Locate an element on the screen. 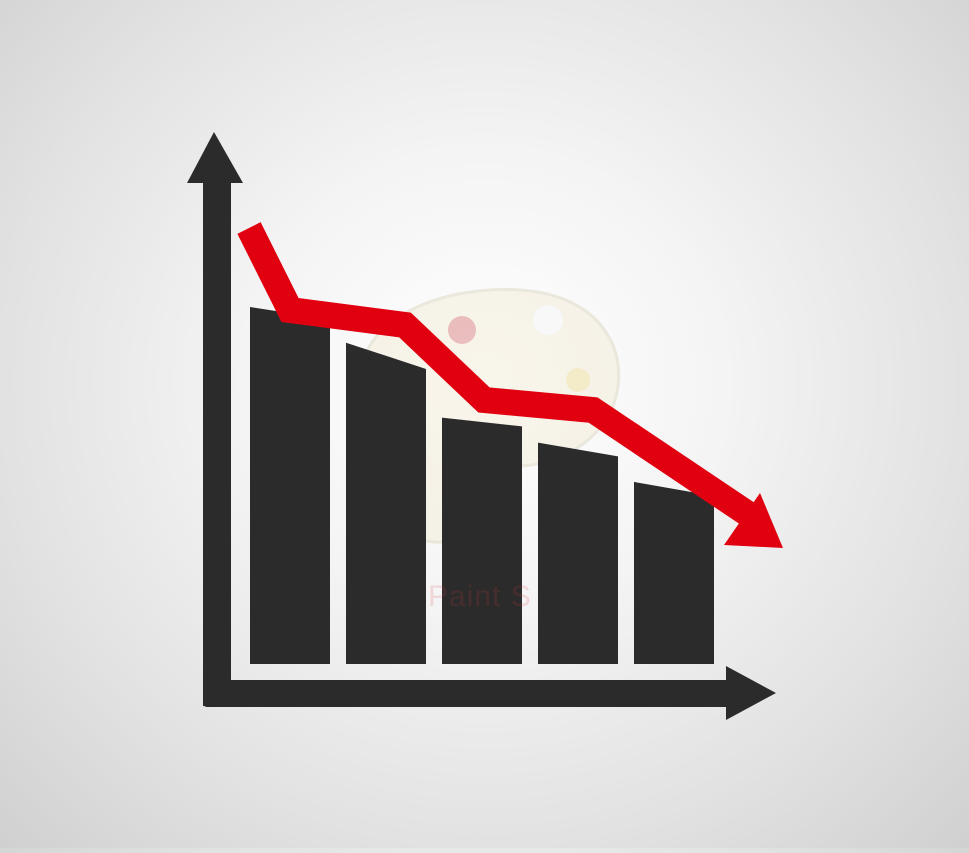  x-axis is located at coordinates (489, 693).